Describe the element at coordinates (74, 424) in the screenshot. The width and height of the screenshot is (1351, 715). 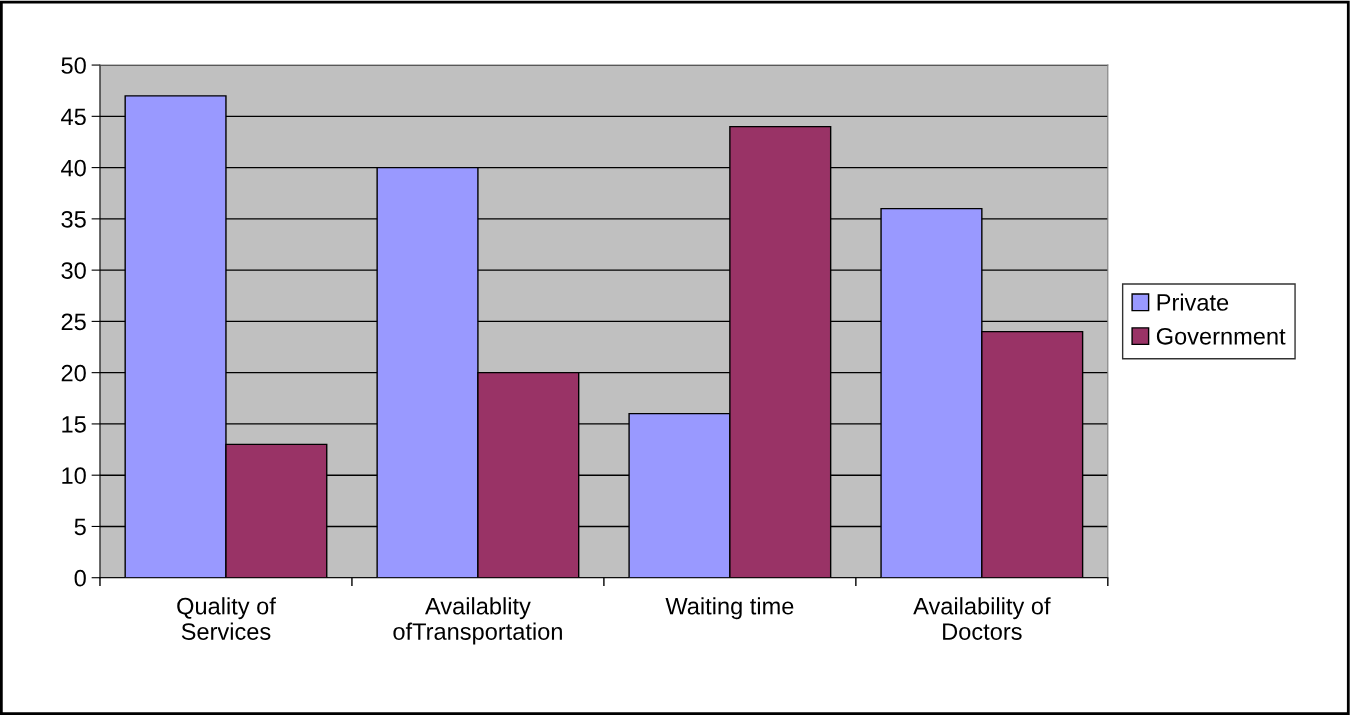
I see `y-tick-label: 15` at that location.